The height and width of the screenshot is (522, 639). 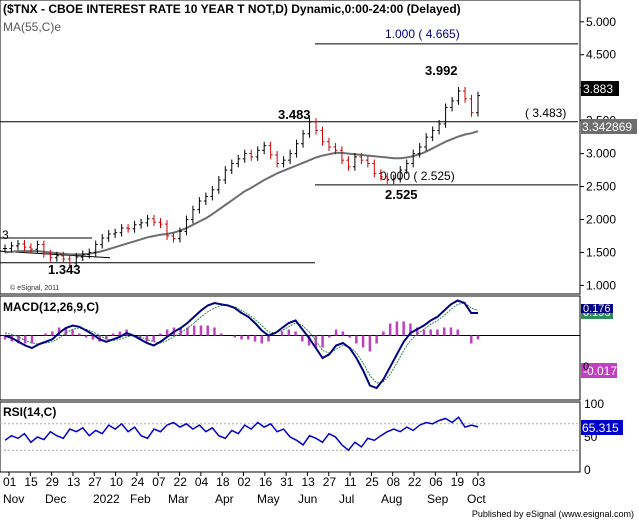 What do you see at coordinates (140, 499) in the screenshot?
I see `x-month-label: Feb` at bounding box center [140, 499].